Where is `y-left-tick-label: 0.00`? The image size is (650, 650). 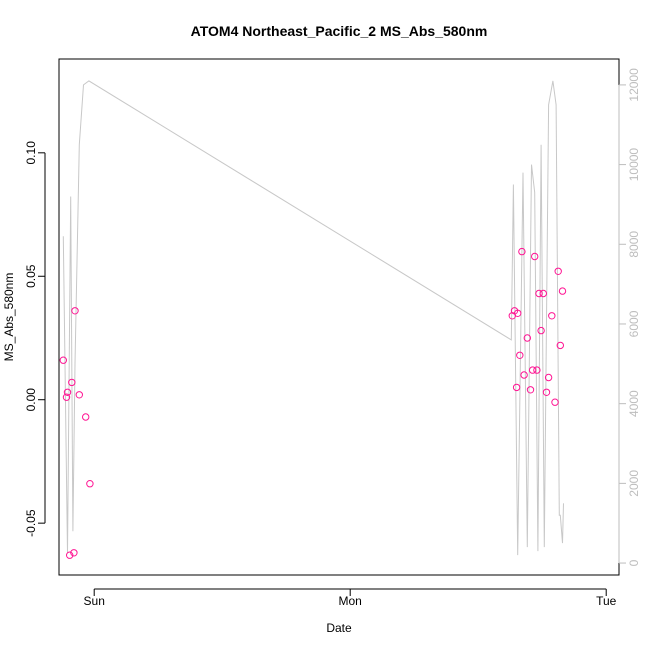 y-left-tick-label: 0.00 is located at coordinates (31, 400).